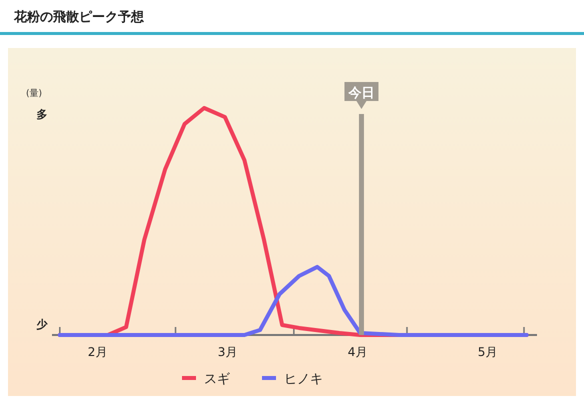 Image resolution: width=584 pixels, height=400 pixels. Describe the element at coordinates (42, 324) in the screenshot. I see `text: 少` at that location.